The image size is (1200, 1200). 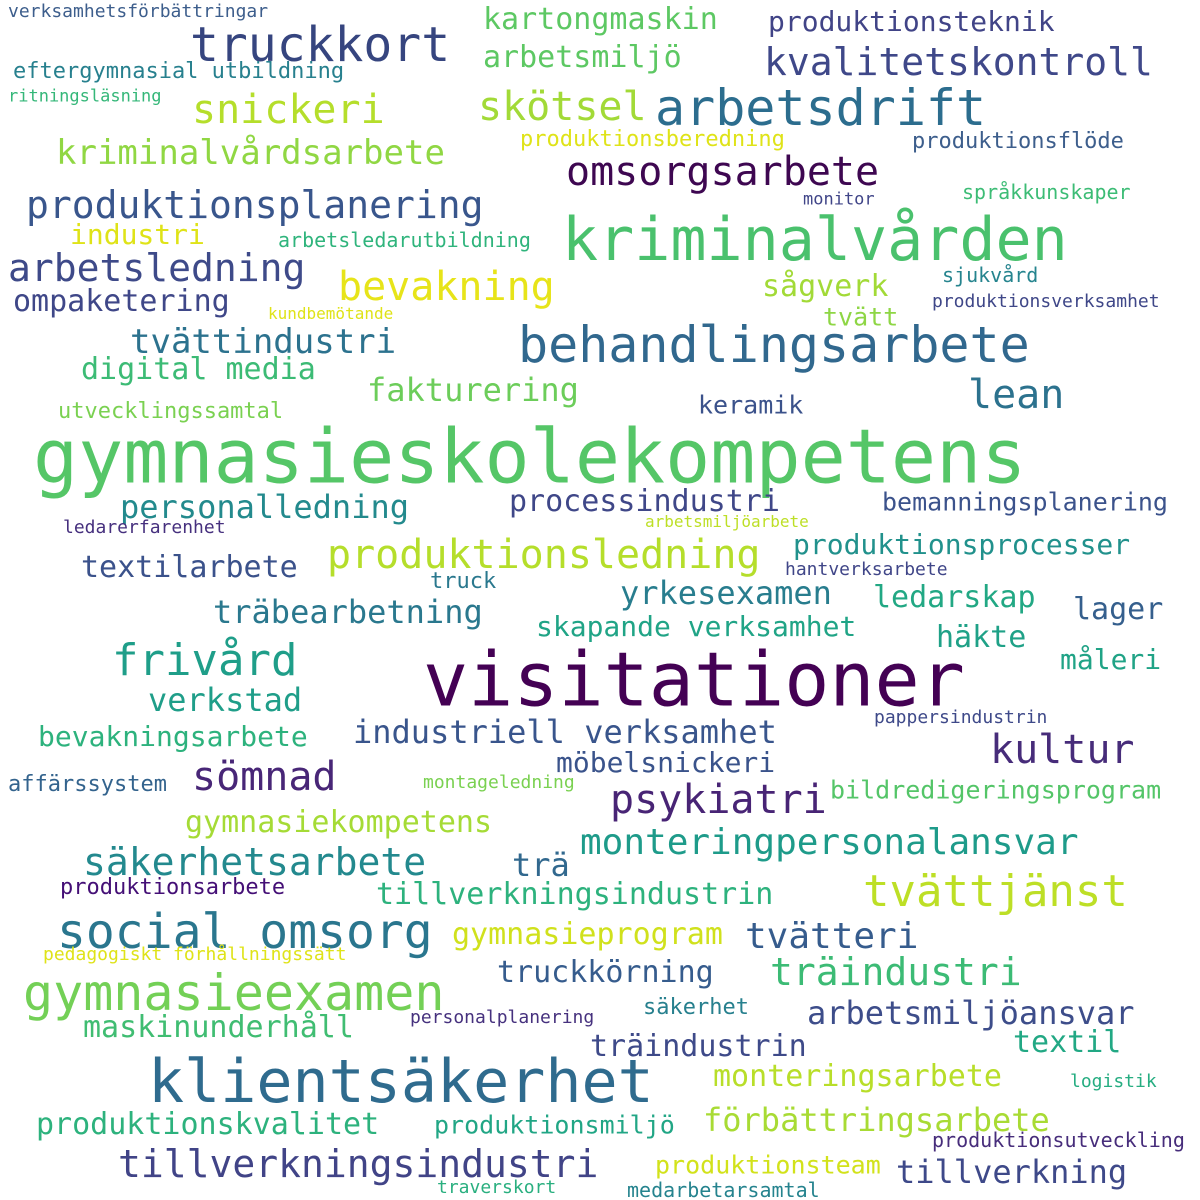 I want to click on cloud-word: bildredigeringsprogram, so click(x=996, y=790).